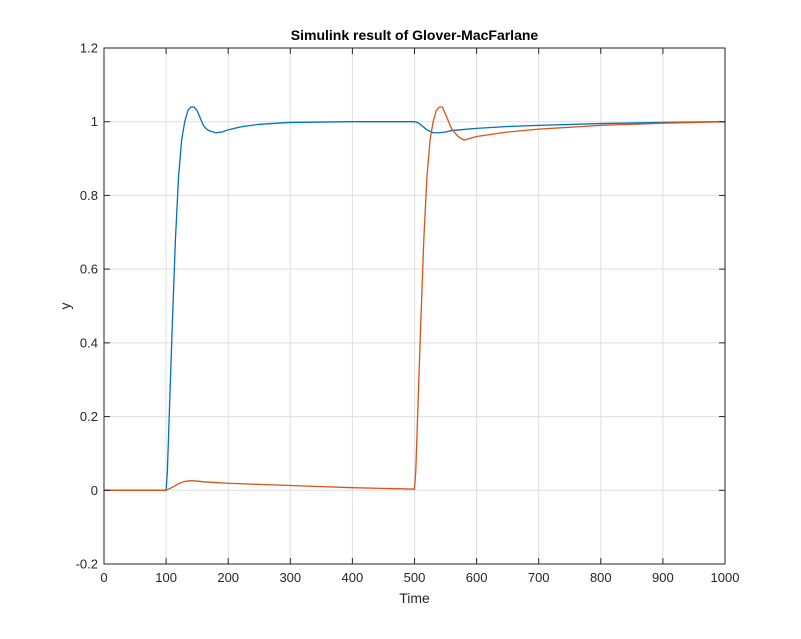  I want to click on y-tick-label: 0, so click(94, 490).